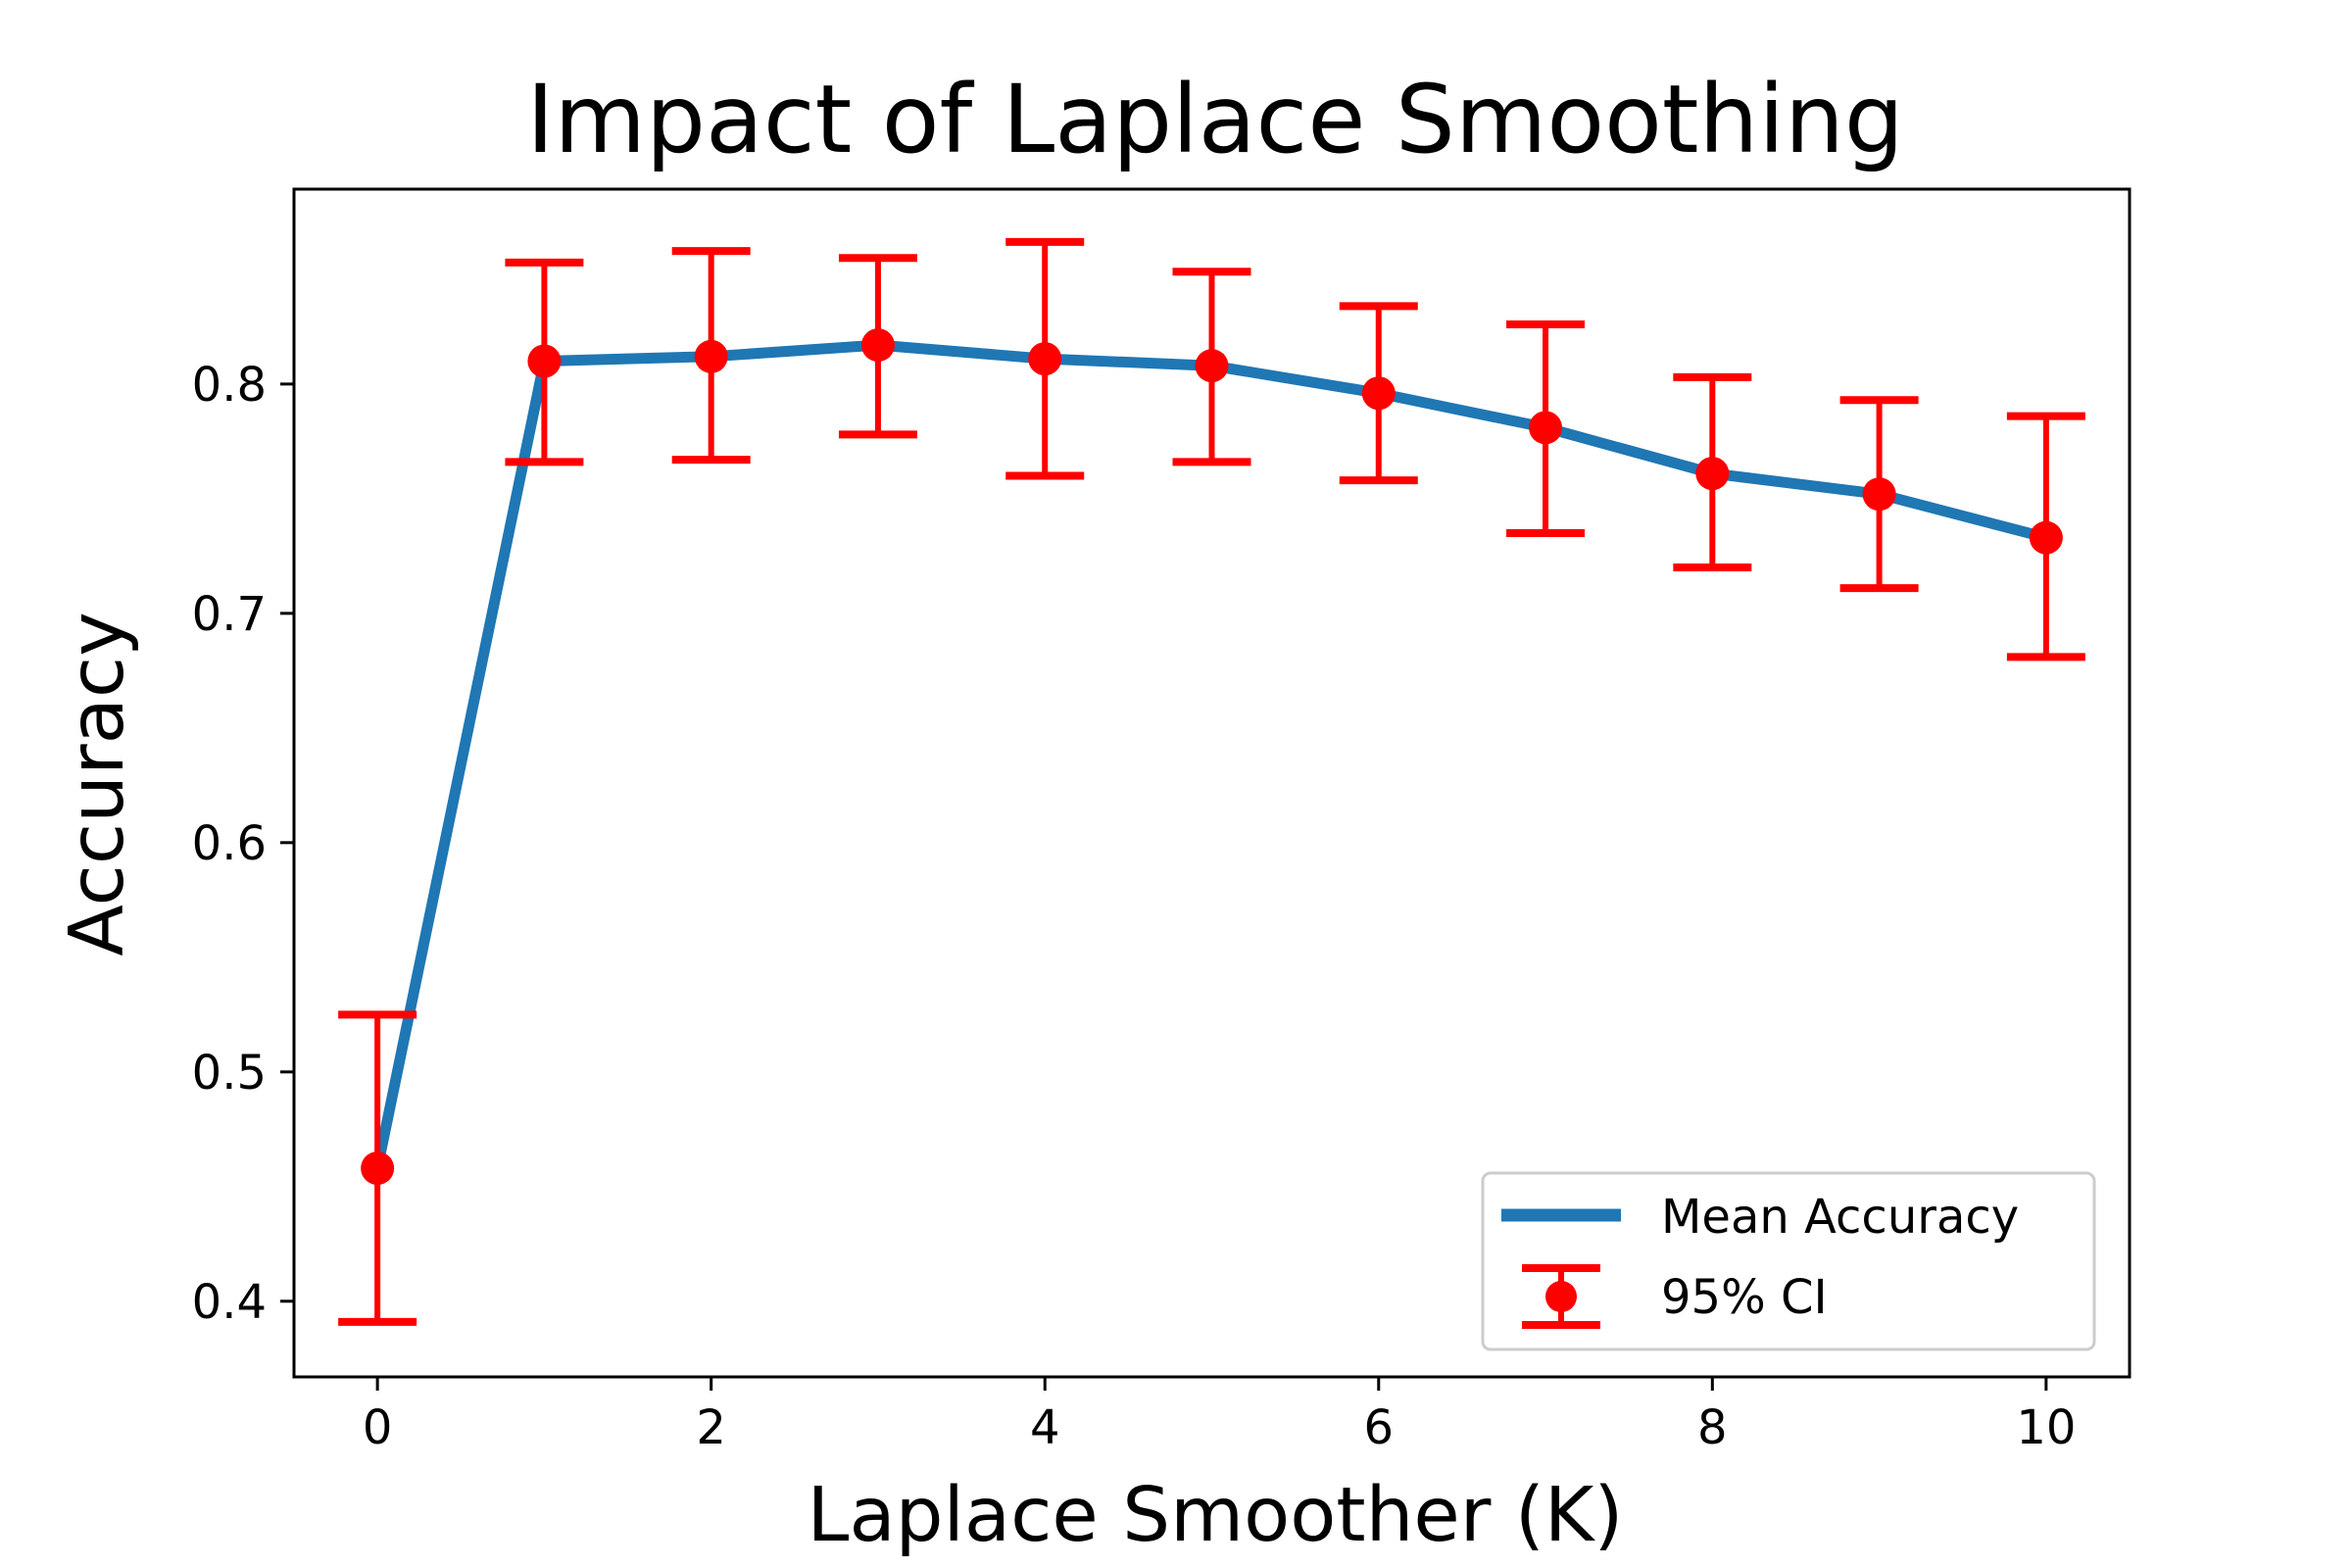 The height and width of the screenshot is (1568, 2352). Describe the element at coordinates (1378, 1427) in the screenshot. I see `x-tick-label: 6` at that location.